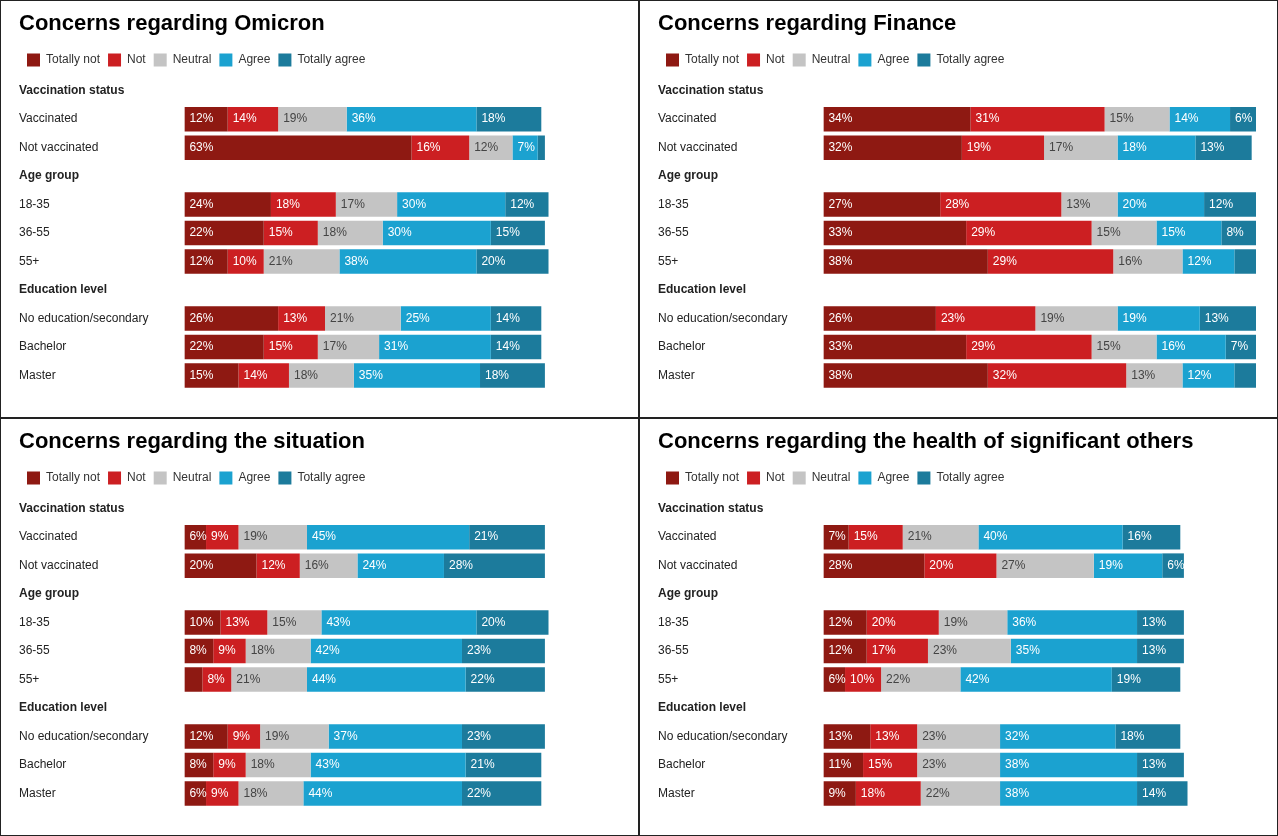  What do you see at coordinates (1061, 146) in the screenshot?
I see `data-label: 17%` at bounding box center [1061, 146].